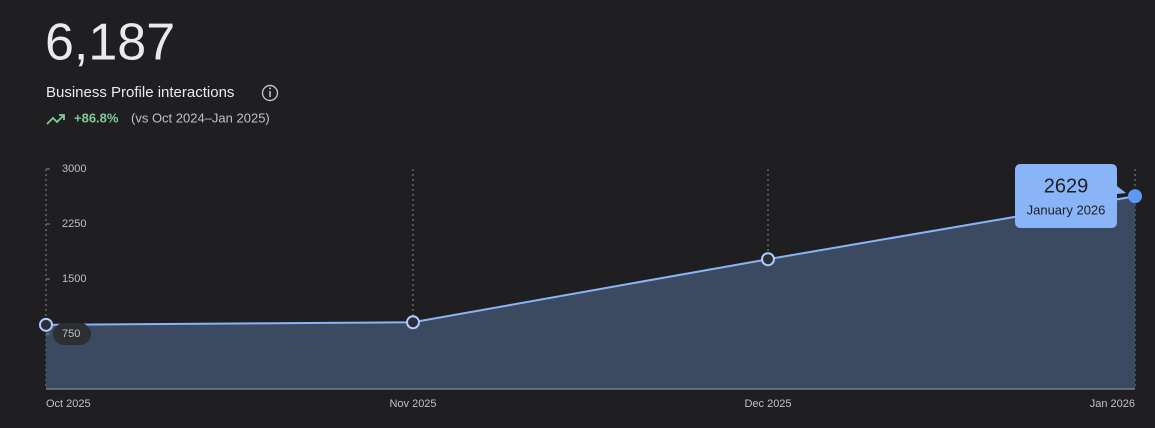 This screenshot has height=428, width=1155. I want to click on y-tick-label: 2250, so click(74, 224).